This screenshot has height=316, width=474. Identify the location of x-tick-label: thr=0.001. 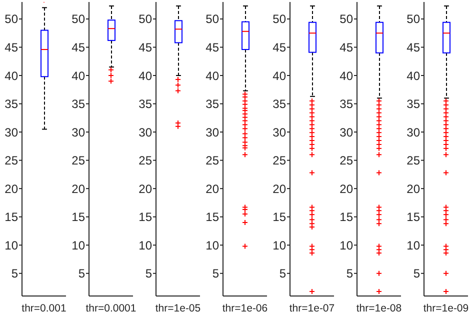
(44, 308).